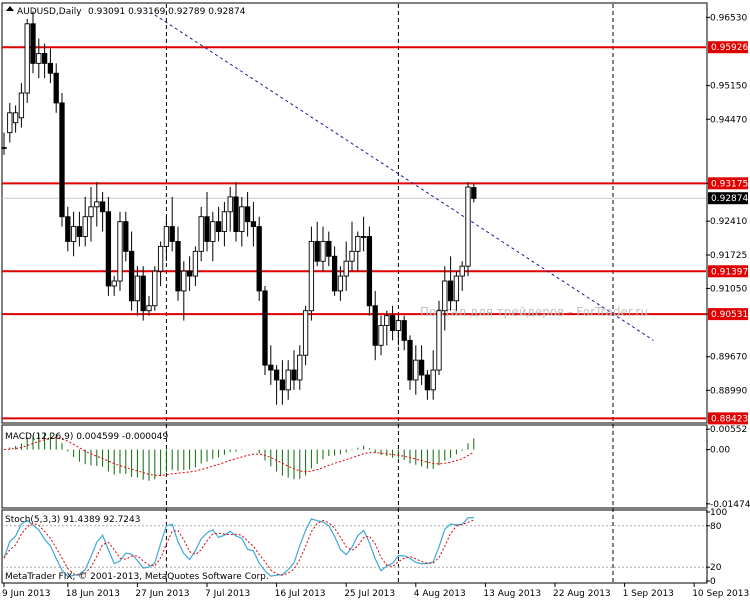  What do you see at coordinates (730, 505) in the screenshot?
I see `macd-tick-label: -0.014742` at bounding box center [730, 505].